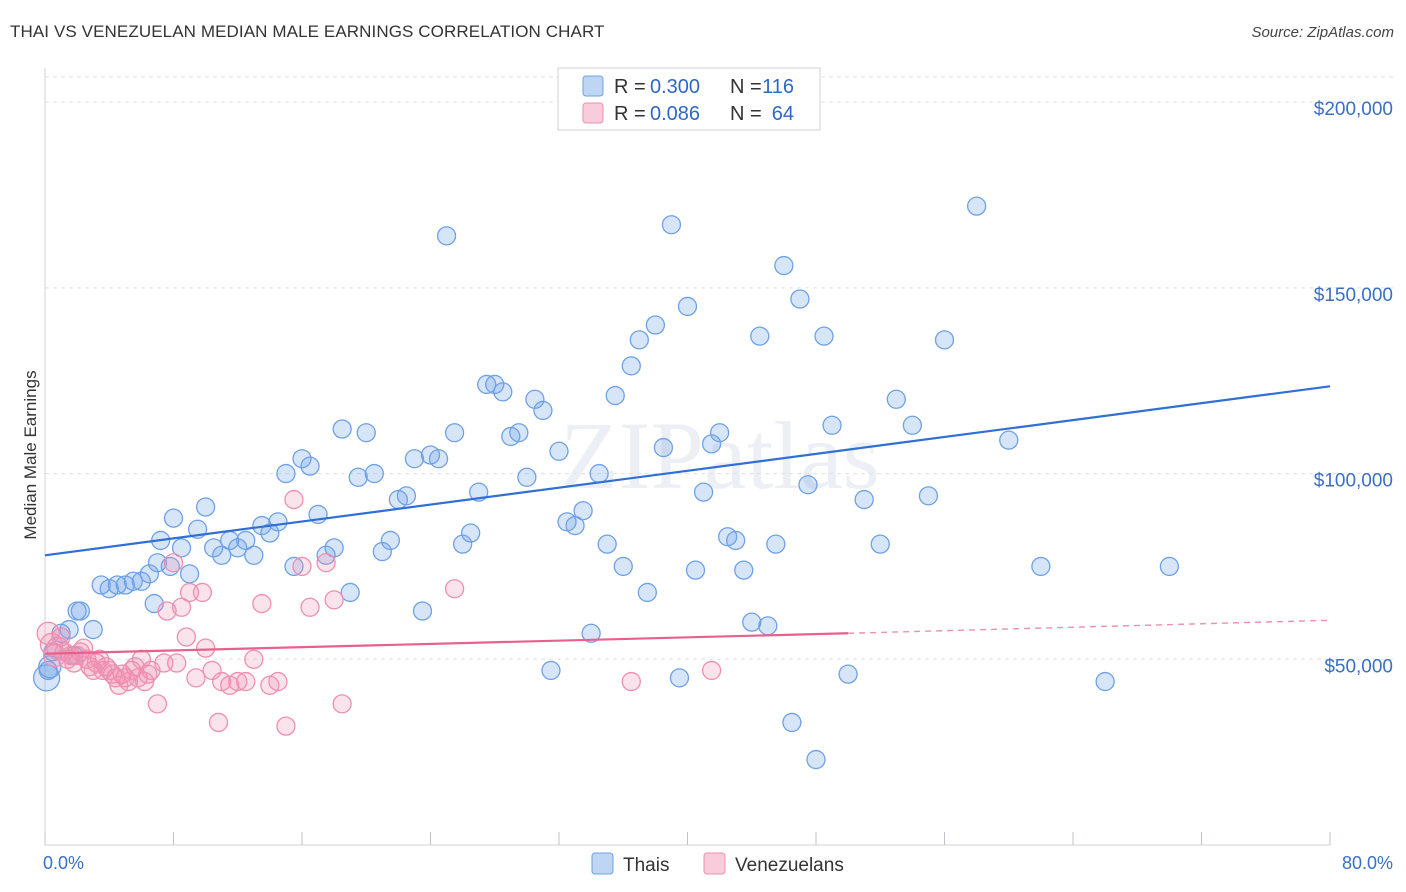  Describe the element at coordinates (1353, 481) in the screenshot. I see `y-tick-label: $100,000` at that location.